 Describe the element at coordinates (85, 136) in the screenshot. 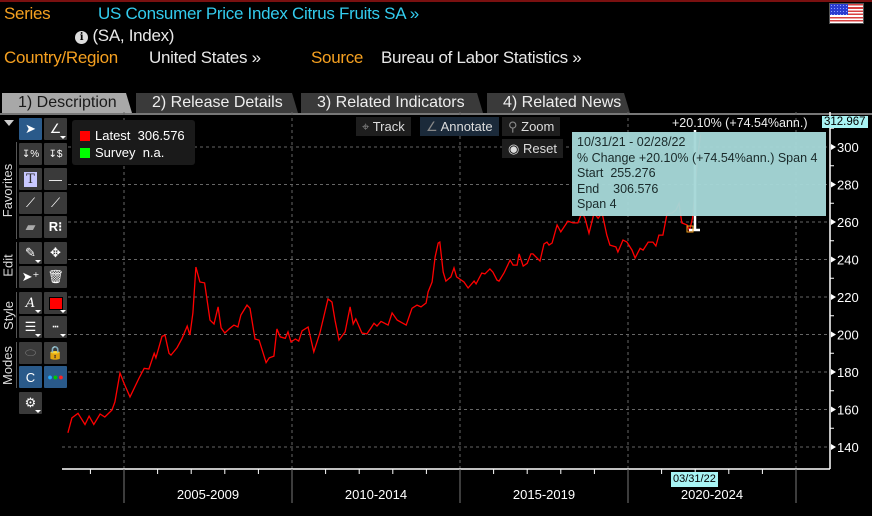

I see `red-swatch-icon` at that location.